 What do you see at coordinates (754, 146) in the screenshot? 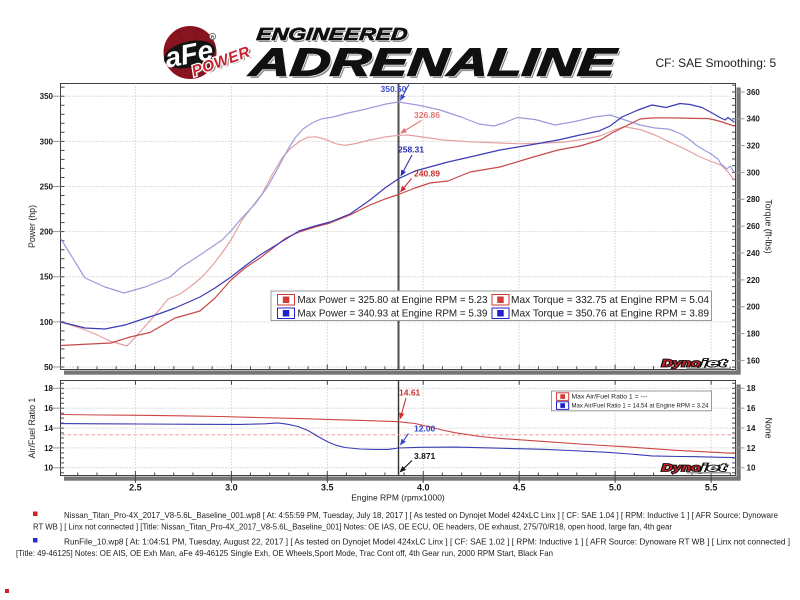
I see `svg-text: 320` at bounding box center [754, 146].